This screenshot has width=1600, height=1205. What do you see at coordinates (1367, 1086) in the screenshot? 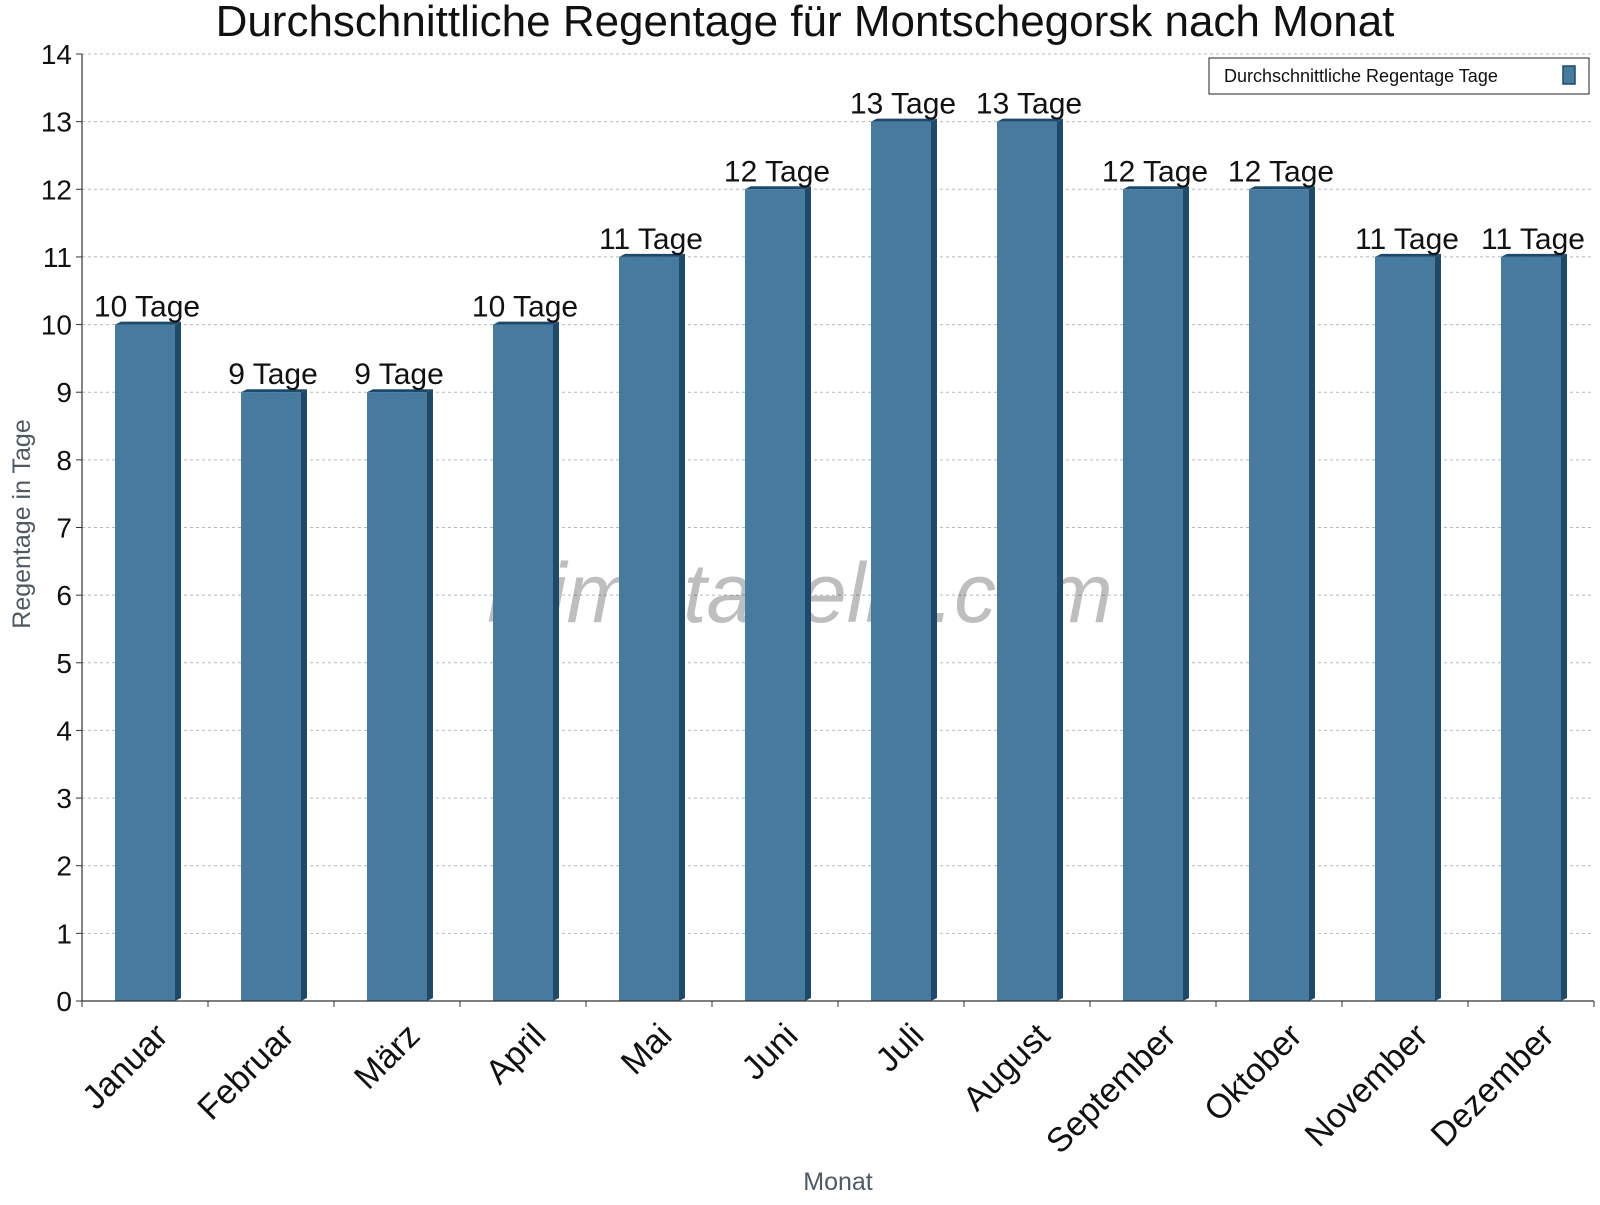
I see `x-tick-label: November` at bounding box center [1367, 1086].